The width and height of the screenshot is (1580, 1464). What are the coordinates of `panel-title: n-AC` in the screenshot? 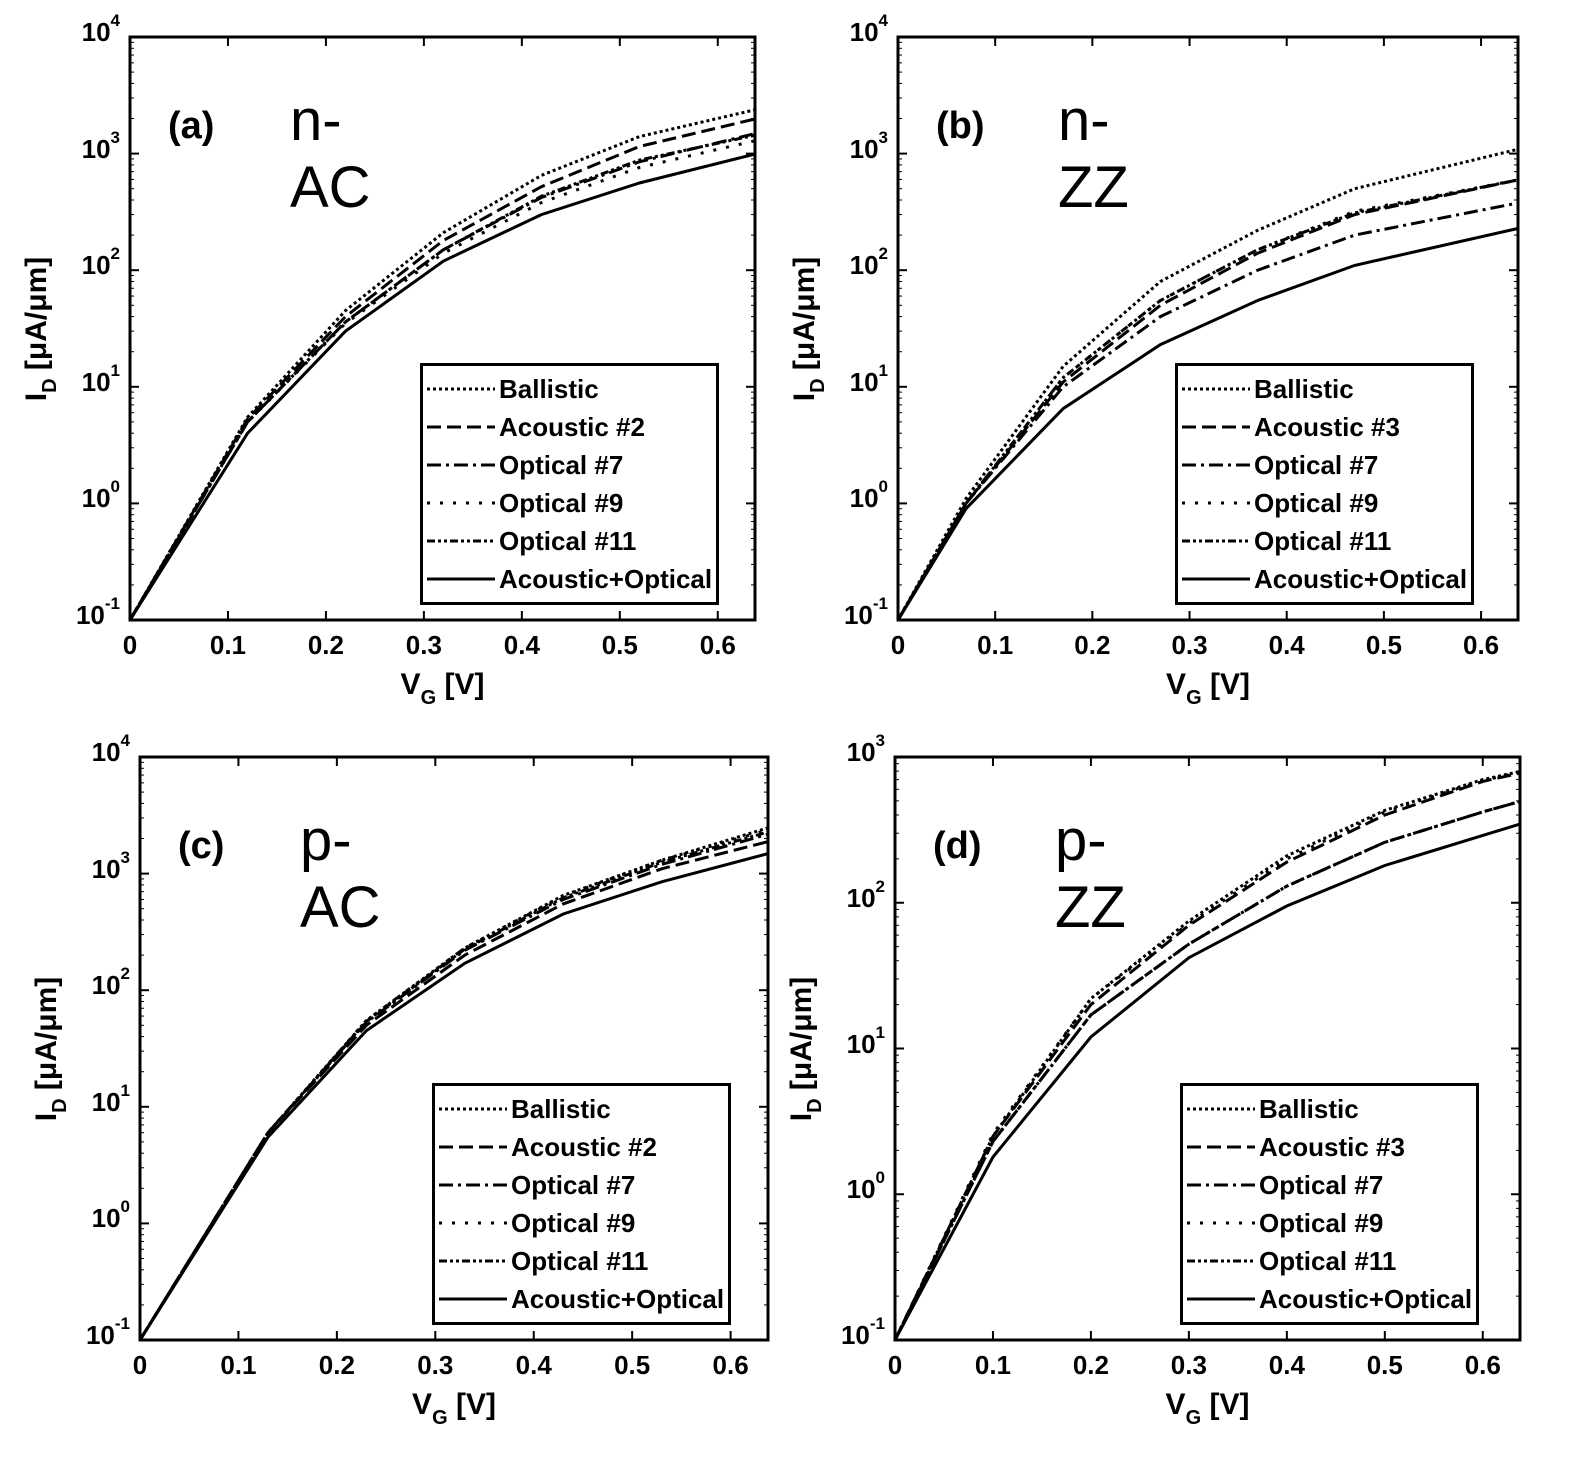 It's located at (330, 154).